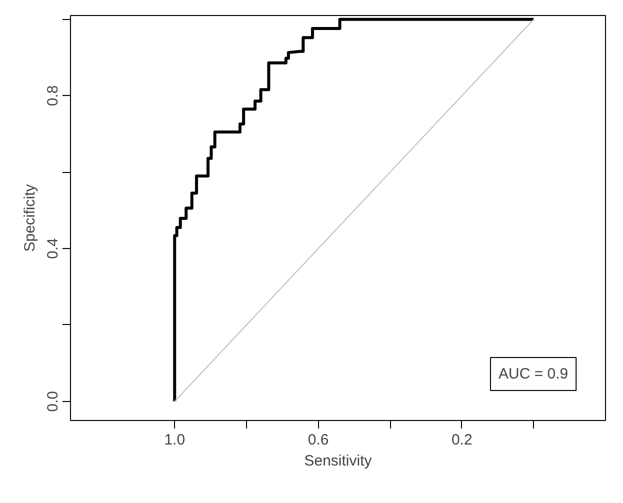 This screenshot has height=503, width=623. I want to click on x-tick-label: 1.0, so click(175, 440).